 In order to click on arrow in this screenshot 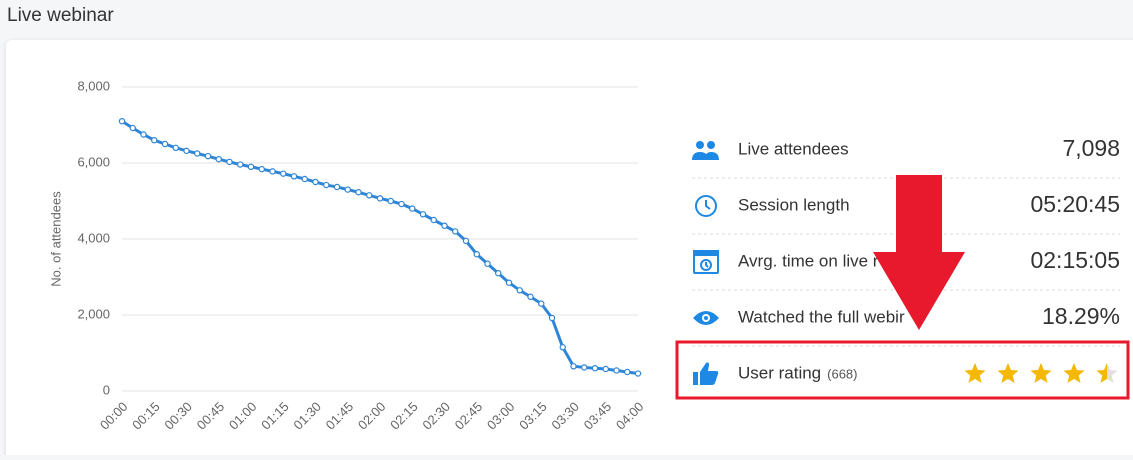, I will do `click(919, 252)`.